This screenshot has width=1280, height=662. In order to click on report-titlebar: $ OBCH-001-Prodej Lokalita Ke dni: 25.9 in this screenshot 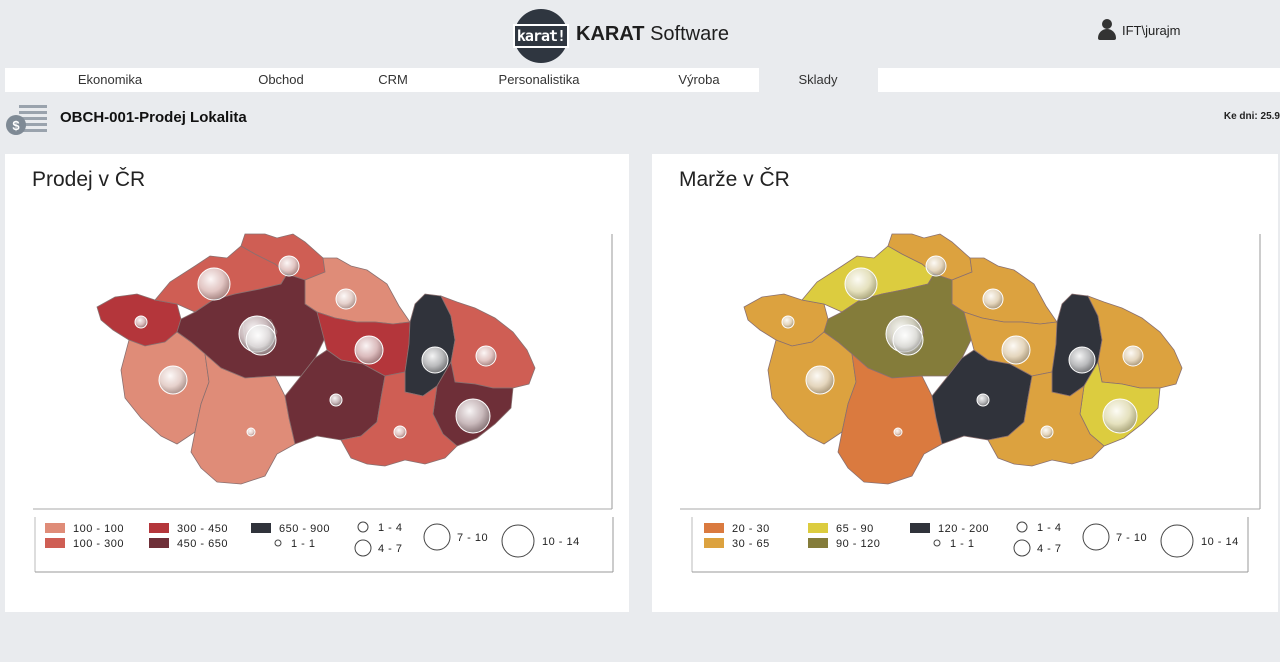, I will do `click(640, 120)`.